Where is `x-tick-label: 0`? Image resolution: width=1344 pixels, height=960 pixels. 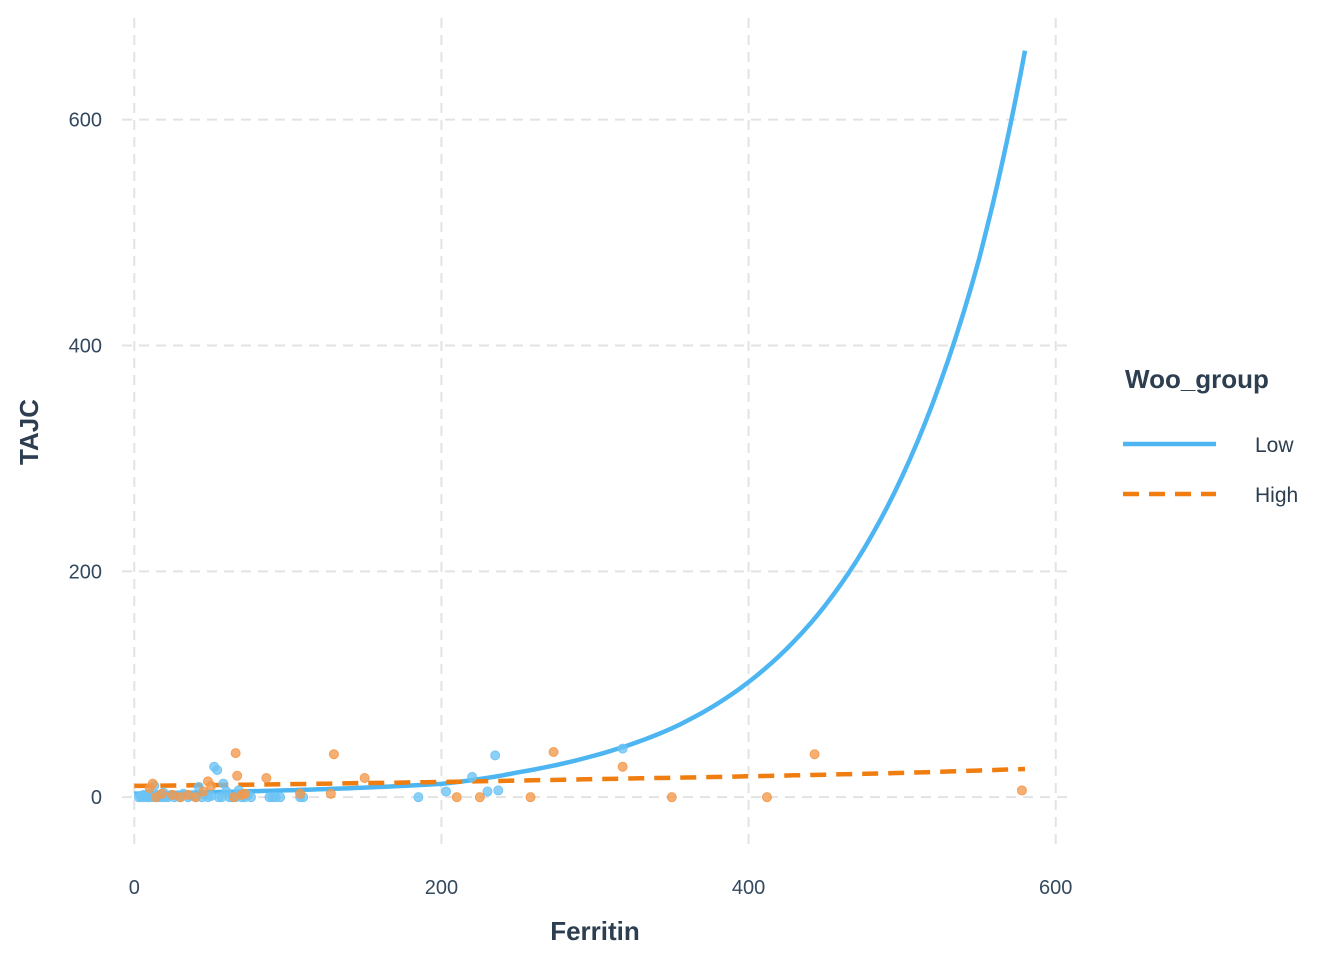
x-tick-label: 0 is located at coordinates (134, 888).